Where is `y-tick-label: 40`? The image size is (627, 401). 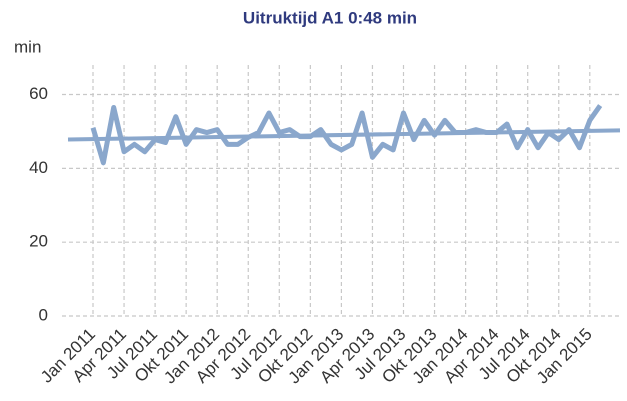
y-tick-label: 40 is located at coordinates (38, 167).